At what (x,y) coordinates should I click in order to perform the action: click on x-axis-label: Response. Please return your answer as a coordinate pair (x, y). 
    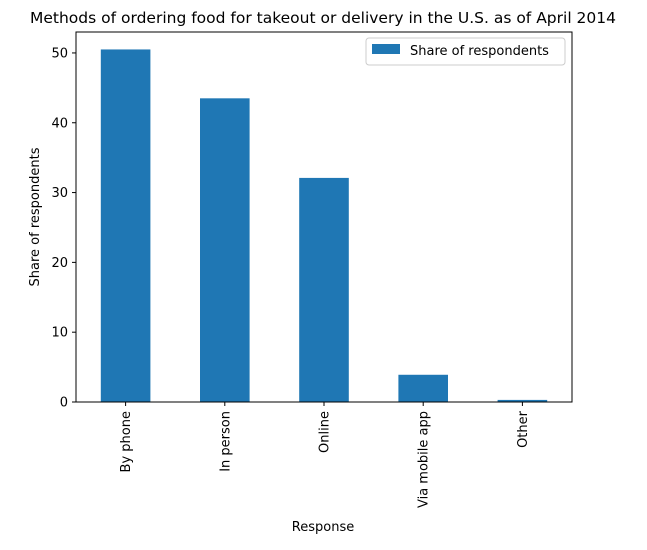
    Looking at the image, I should click on (323, 527).